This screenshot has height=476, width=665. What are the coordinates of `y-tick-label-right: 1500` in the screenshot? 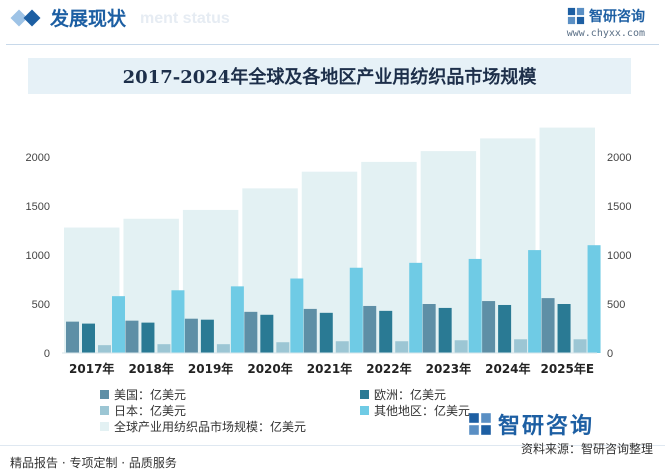 It's located at (619, 207).